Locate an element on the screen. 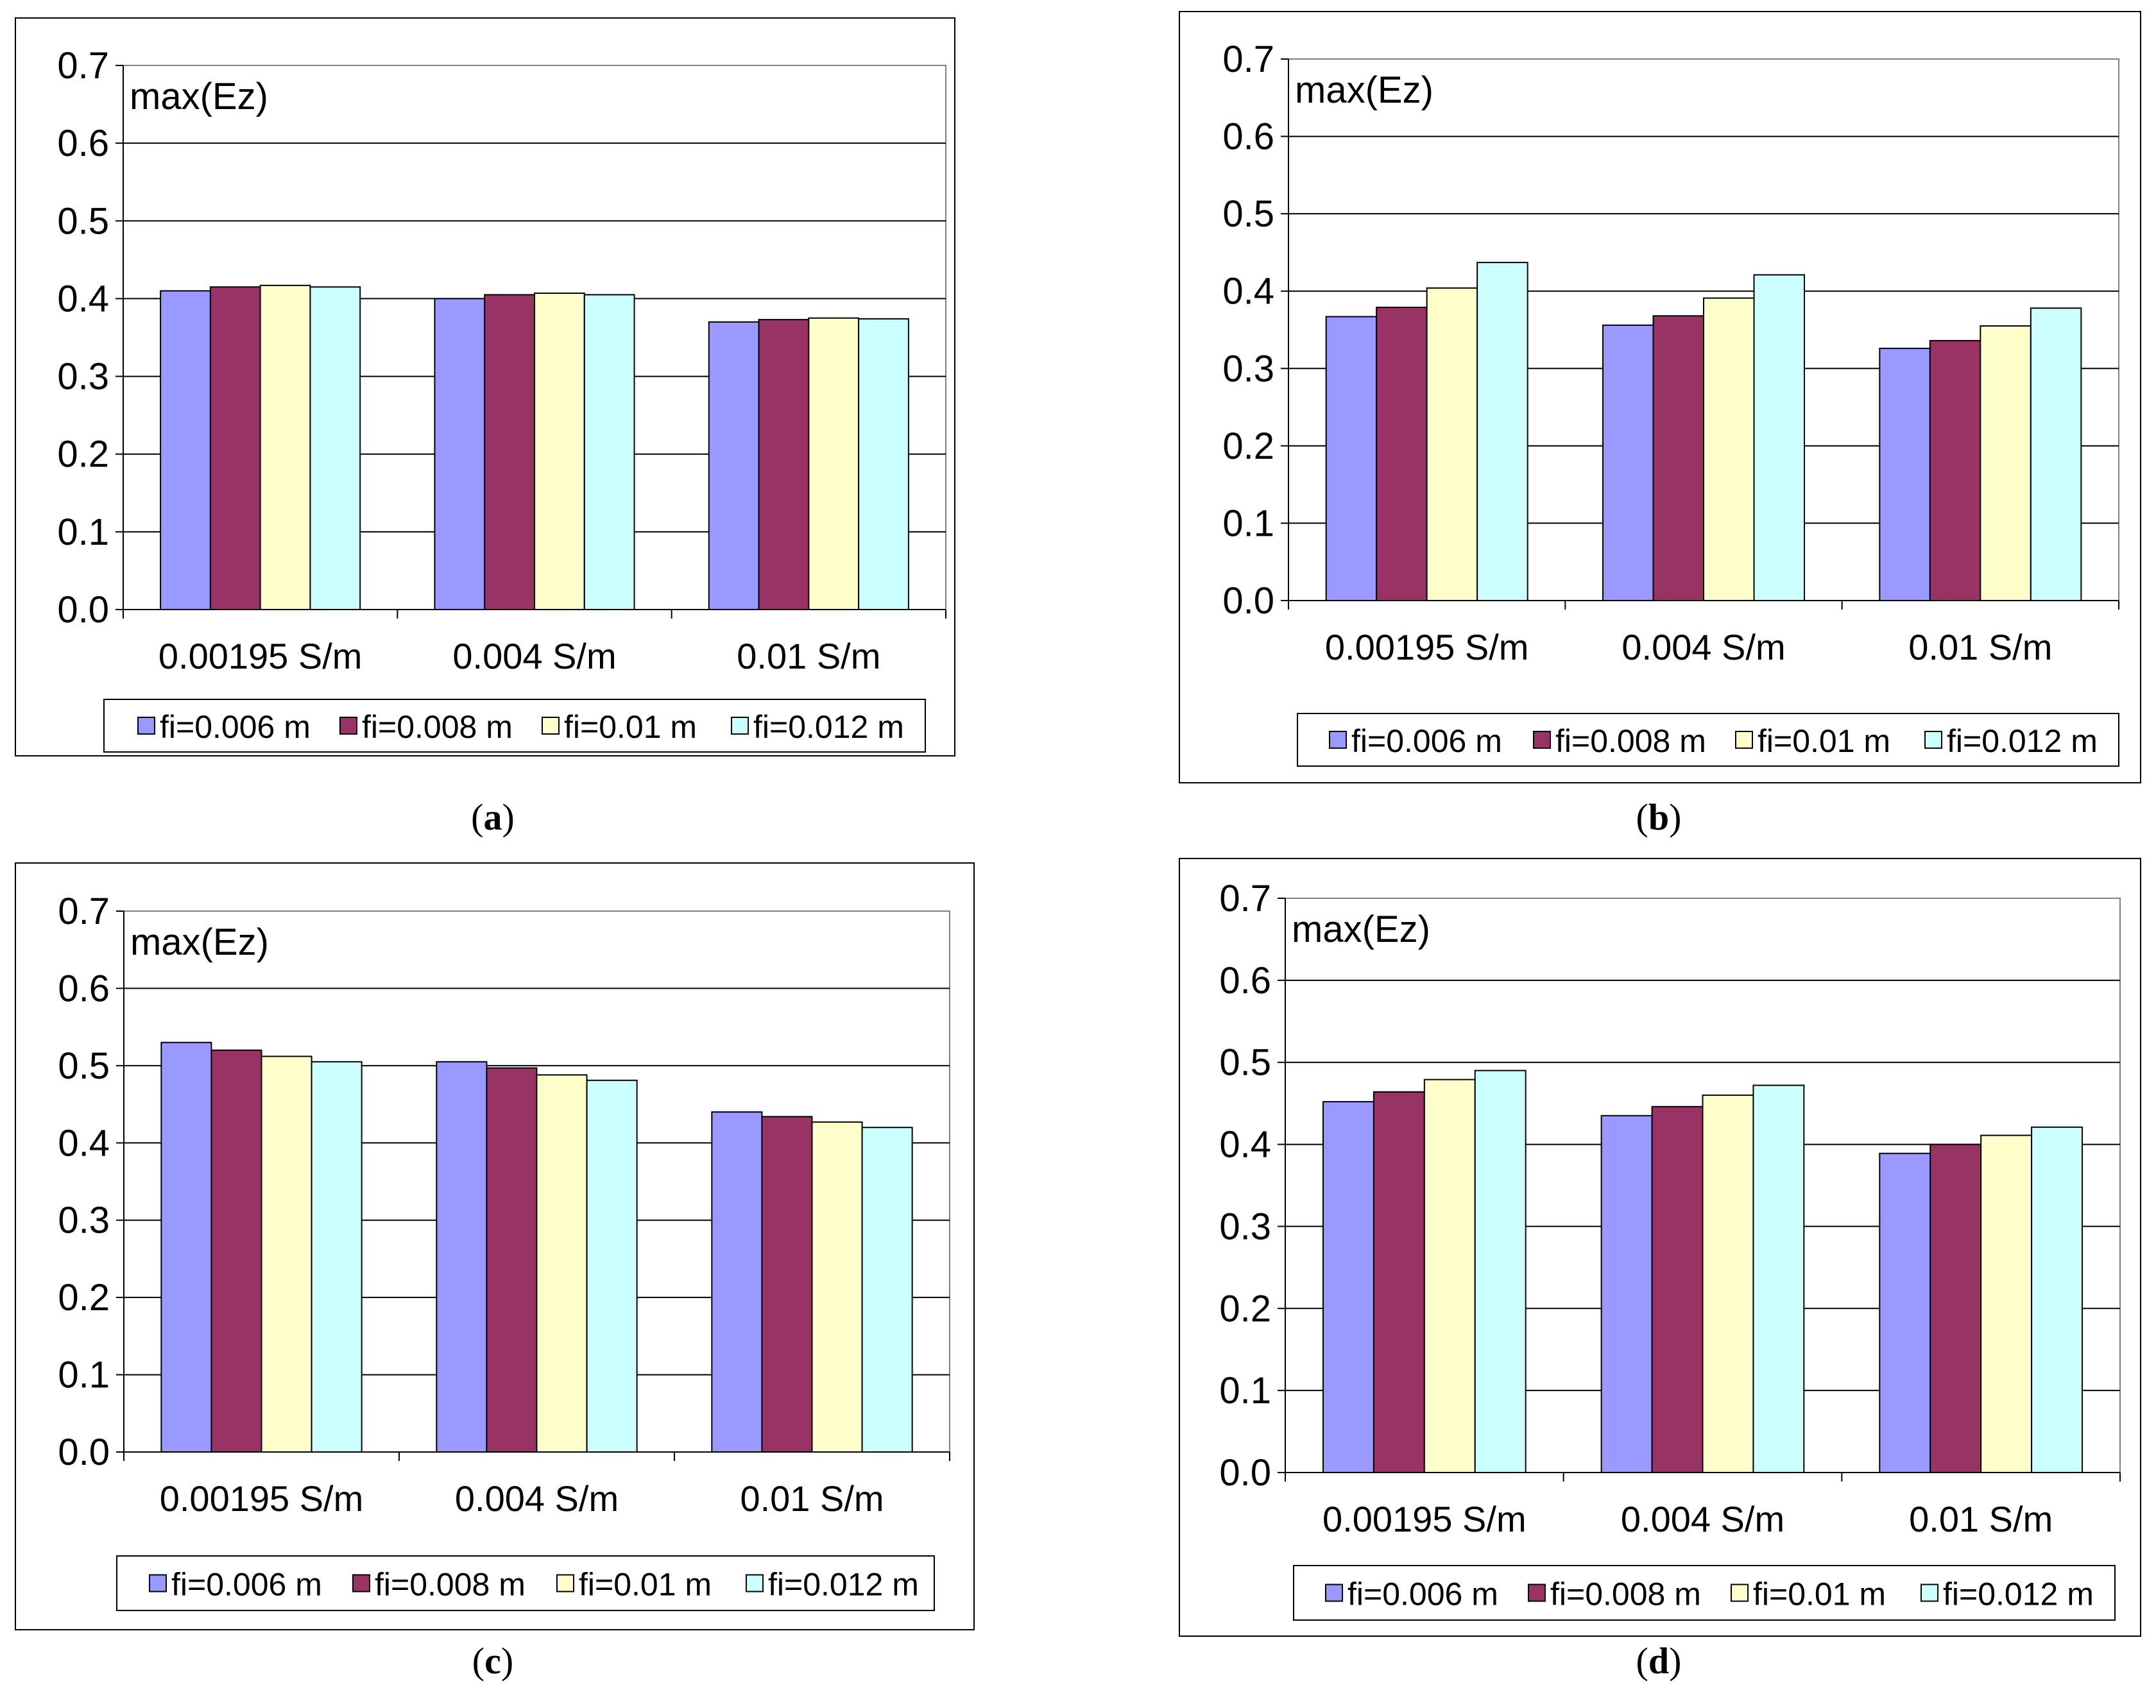 The width and height of the screenshot is (2156, 1708). legend-label: fi=0.01 m is located at coordinates (1820, 1594).